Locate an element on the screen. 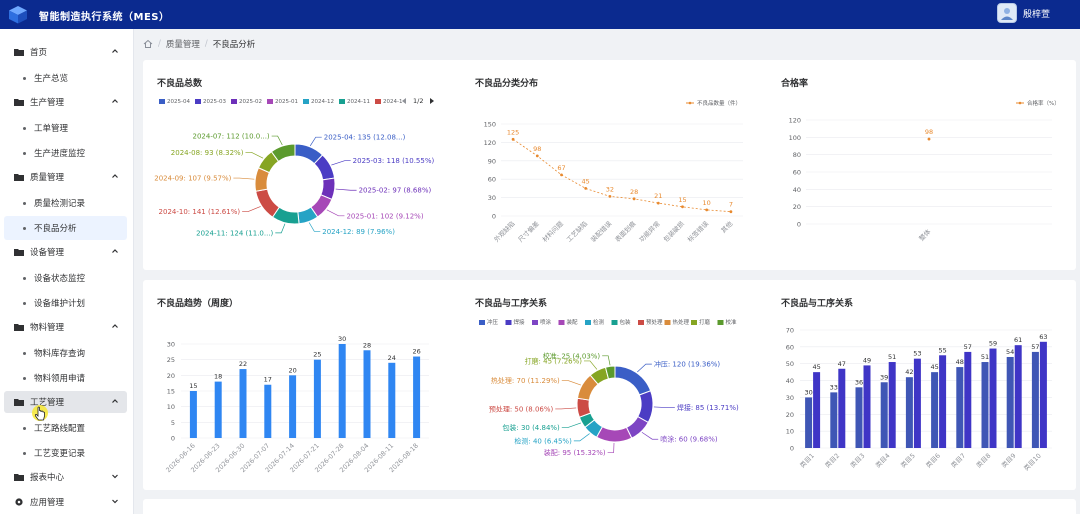 The height and width of the screenshot is (514, 1080). sidebar-group: 质量管理 is located at coordinates (65, 177).